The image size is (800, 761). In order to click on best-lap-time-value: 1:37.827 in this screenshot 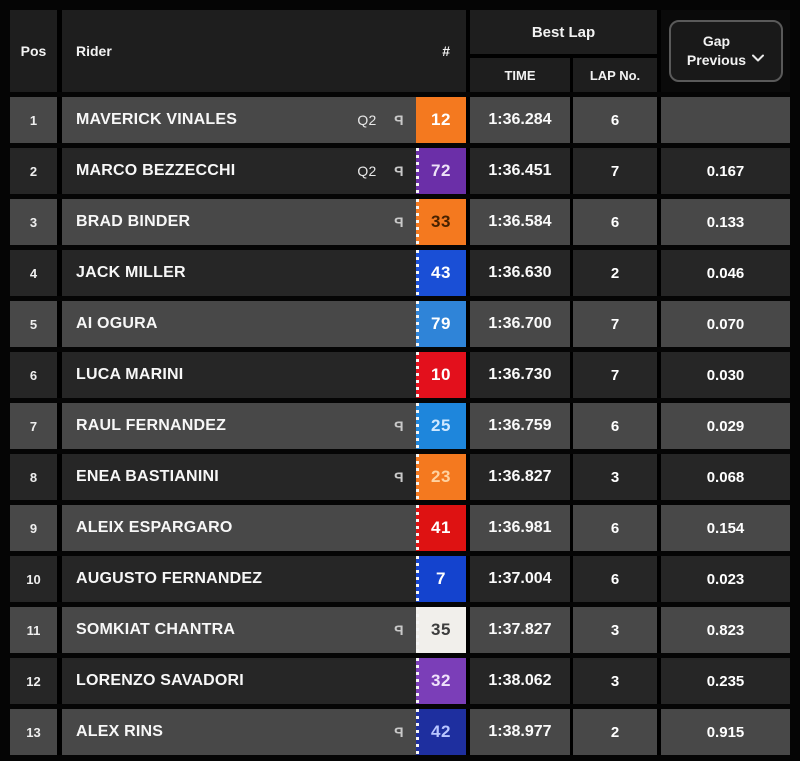, I will do `click(520, 629)`.